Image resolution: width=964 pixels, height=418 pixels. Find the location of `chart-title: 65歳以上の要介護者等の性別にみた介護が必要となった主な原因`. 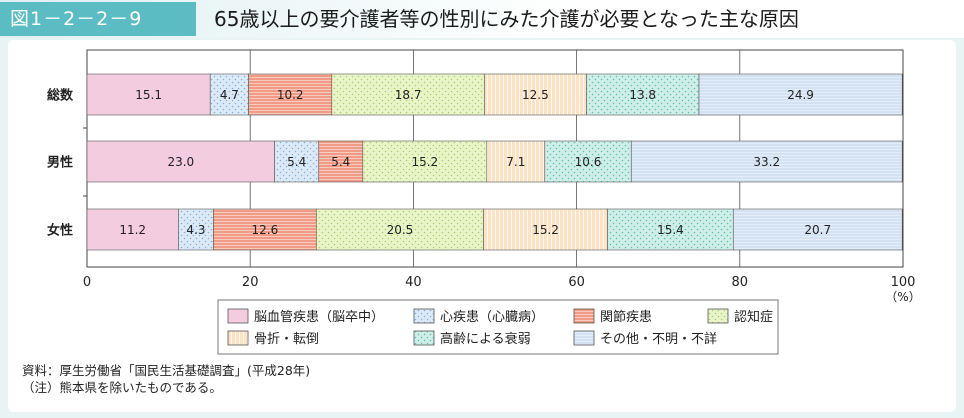

chart-title: 65歳以上の要介護者等の性別にみた介護が必要となった主な原因 is located at coordinates (506, 19).